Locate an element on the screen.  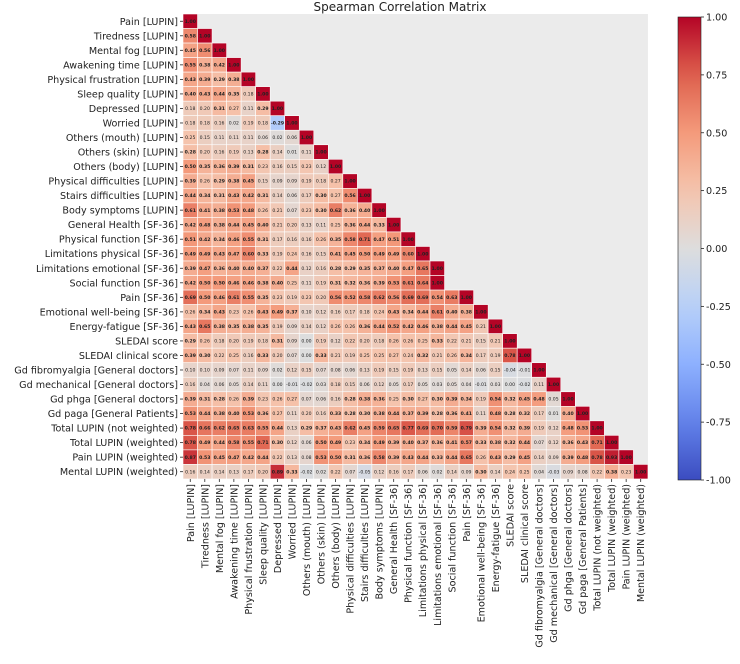
cell-value-label: 0.31 is located at coordinates (262, 196).